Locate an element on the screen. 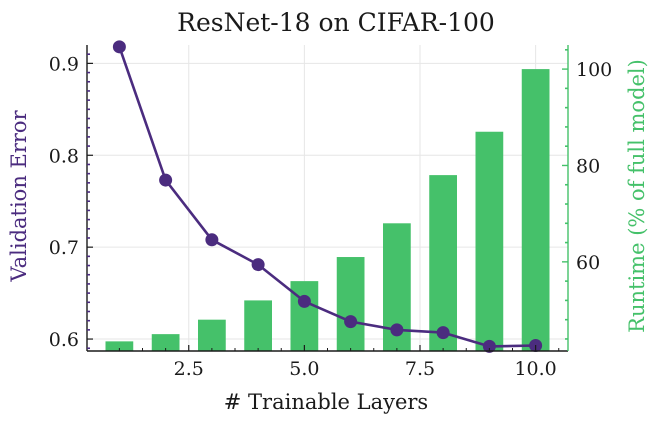 This screenshot has height=422, width=665. y-axis-right-label: Runtime (% of full model) is located at coordinates (637, 196).